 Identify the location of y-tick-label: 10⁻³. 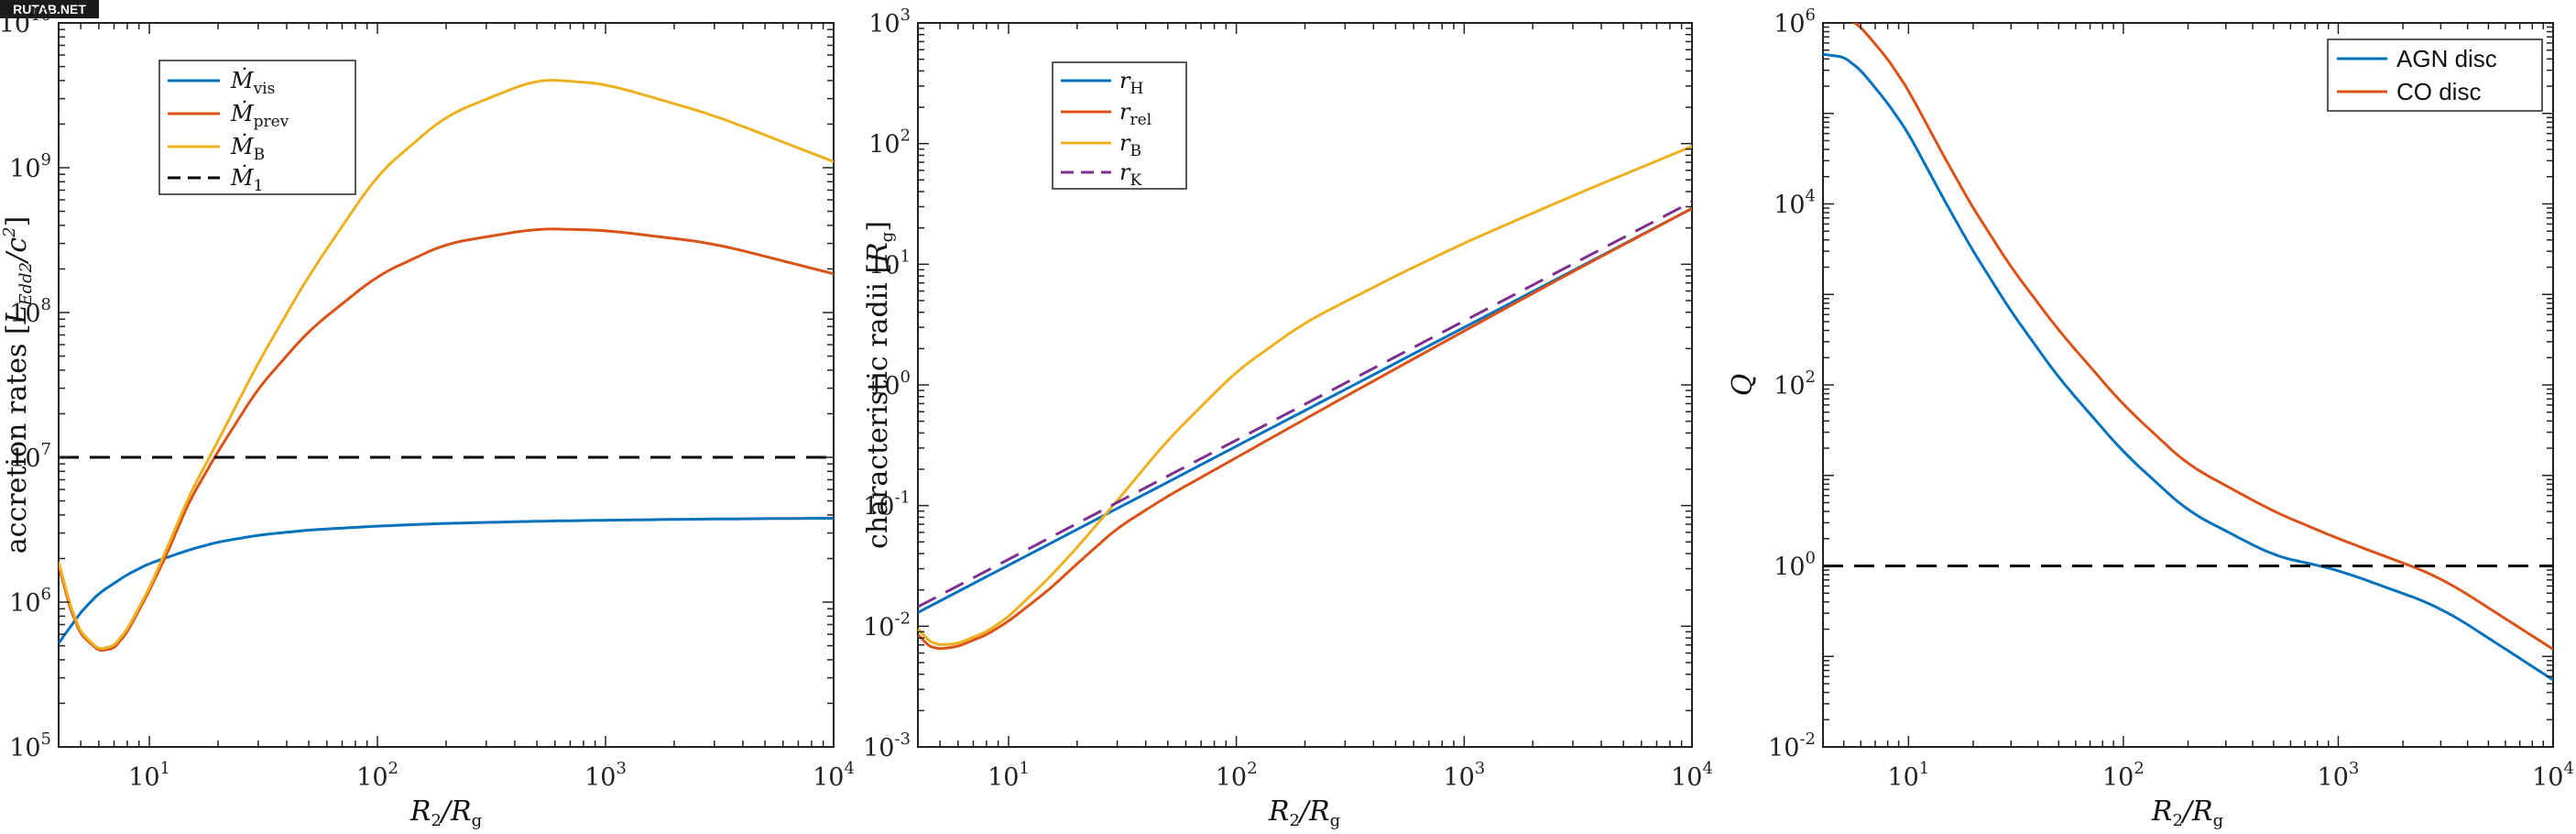
(887, 746).